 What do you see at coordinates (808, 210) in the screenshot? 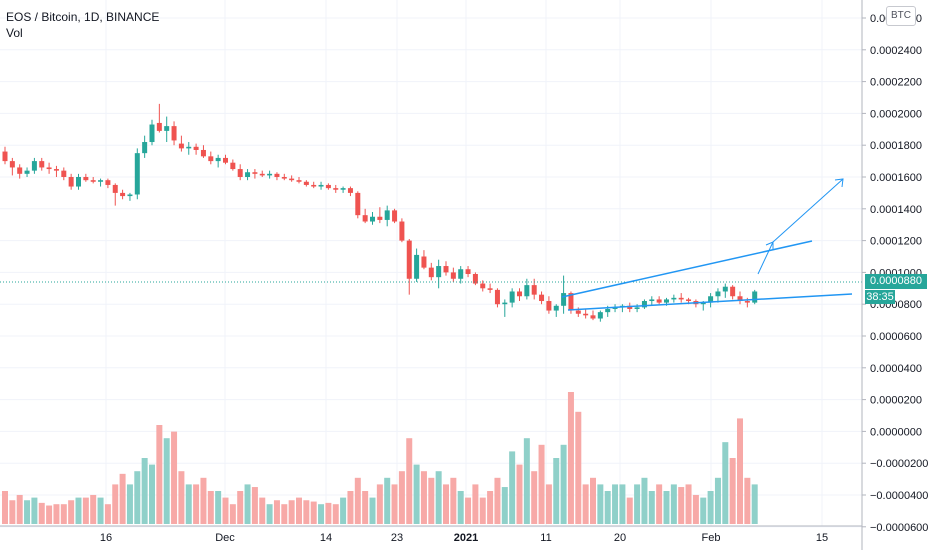
I see `large-arrow-line` at bounding box center [808, 210].